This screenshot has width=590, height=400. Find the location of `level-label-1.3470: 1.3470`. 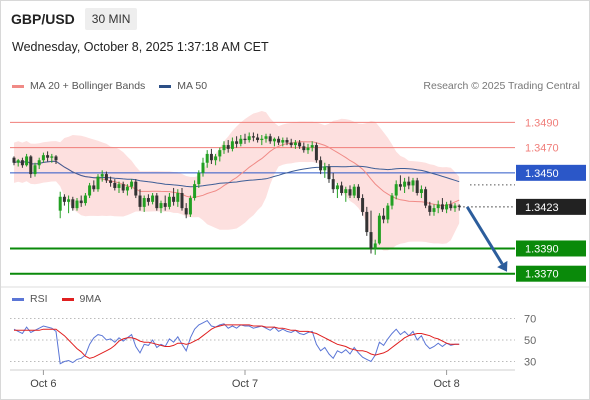

level-label-1.3470: 1.3470 is located at coordinates (542, 149).